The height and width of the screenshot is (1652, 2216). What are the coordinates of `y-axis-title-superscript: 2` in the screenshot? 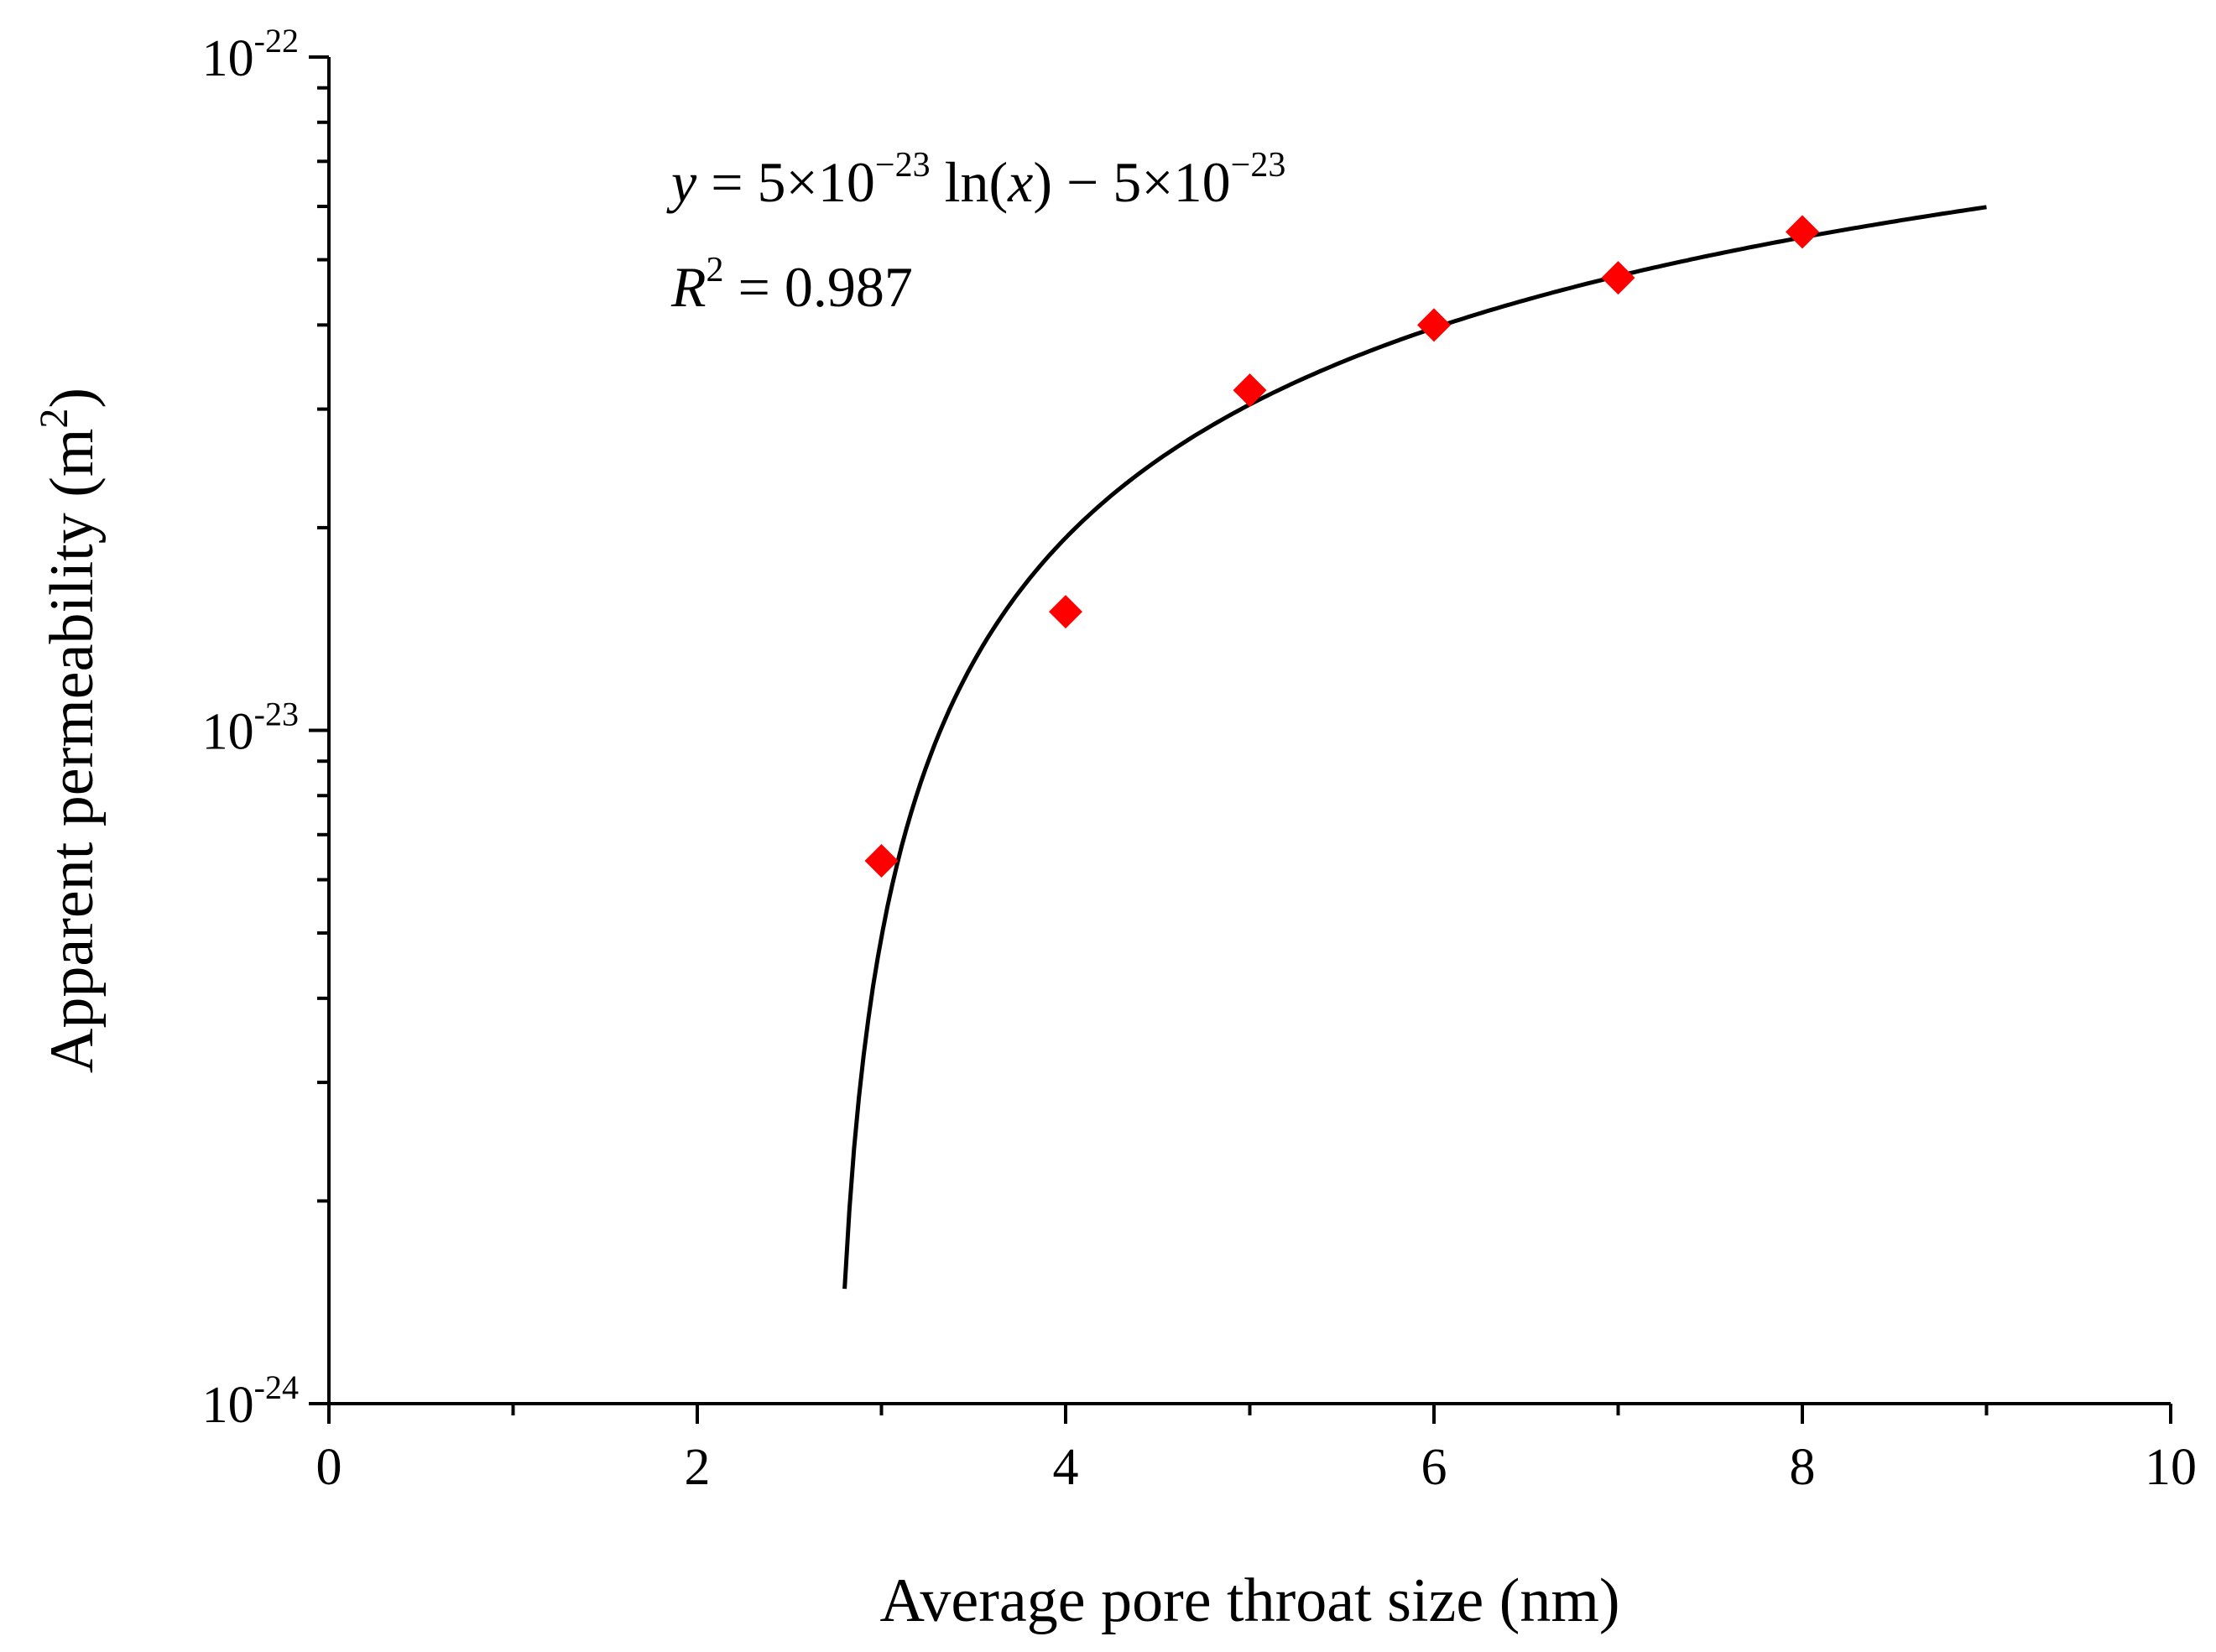 It's located at (54, 419).